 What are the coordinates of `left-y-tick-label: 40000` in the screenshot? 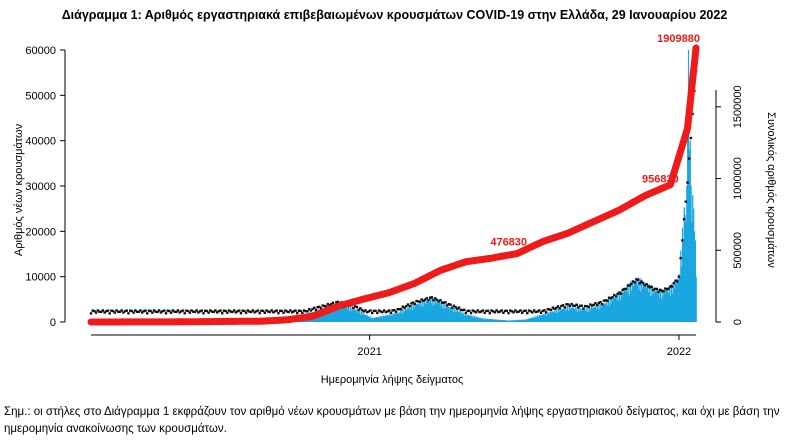 It's located at (40, 142).